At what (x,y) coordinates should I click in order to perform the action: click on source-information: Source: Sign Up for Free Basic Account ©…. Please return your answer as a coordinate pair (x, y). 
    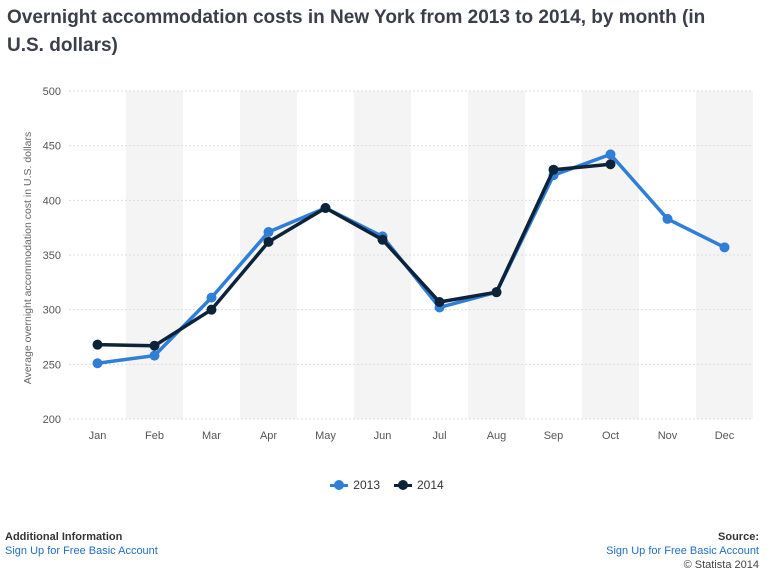
    Looking at the image, I should click on (682, 551).